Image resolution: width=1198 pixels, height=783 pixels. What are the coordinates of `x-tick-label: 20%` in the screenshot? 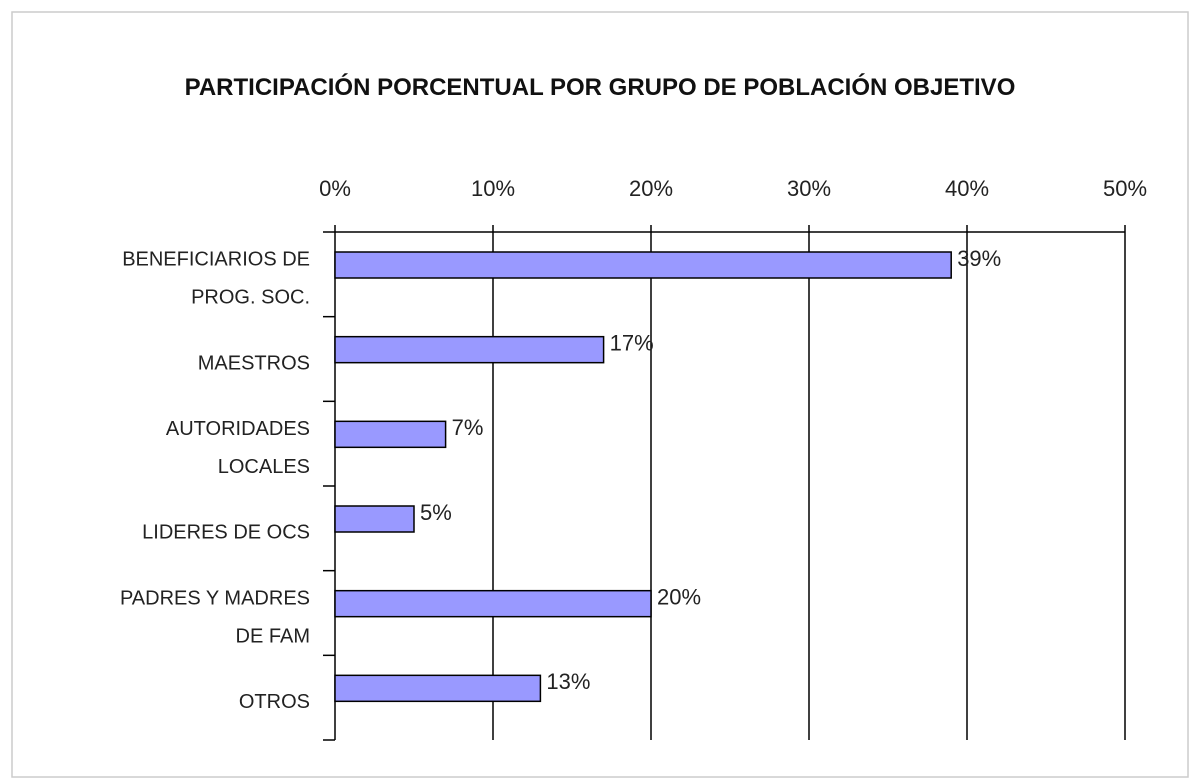 It's located at (651, 188).